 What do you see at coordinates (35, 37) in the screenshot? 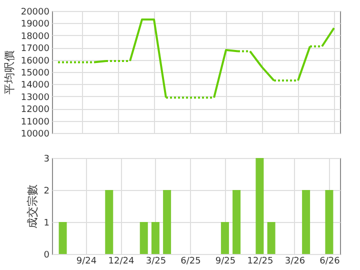
I see `y-tick-label: 18000` at bounding box center [35, 37].